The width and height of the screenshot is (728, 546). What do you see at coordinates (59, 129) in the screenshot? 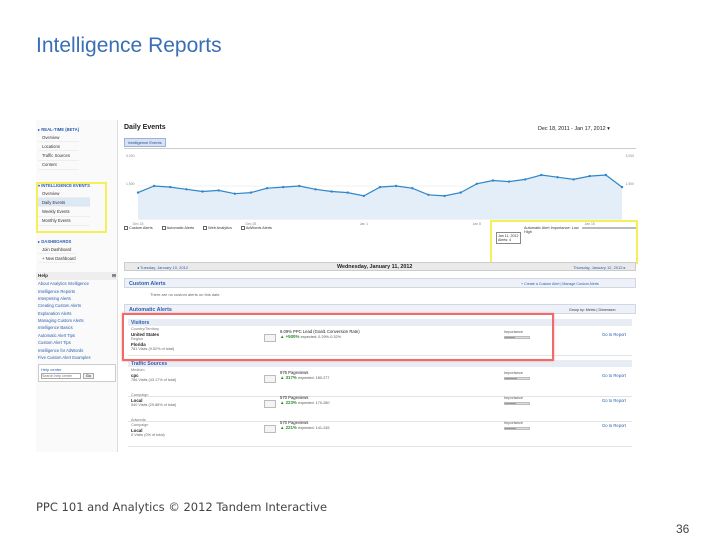
I see `realtime-head: ▸ REAL-TIME (BETA)` at bounding box center [59, 129].